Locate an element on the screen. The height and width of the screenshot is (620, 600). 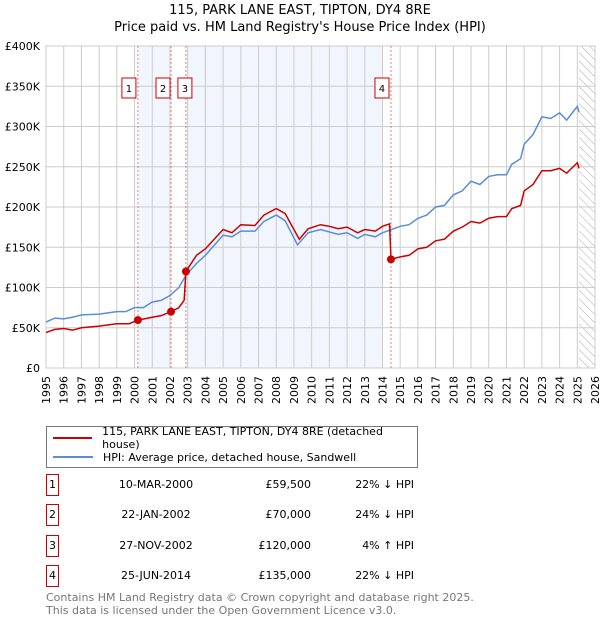
x-tick-label: 2003 is located at coordinates (188, 390).